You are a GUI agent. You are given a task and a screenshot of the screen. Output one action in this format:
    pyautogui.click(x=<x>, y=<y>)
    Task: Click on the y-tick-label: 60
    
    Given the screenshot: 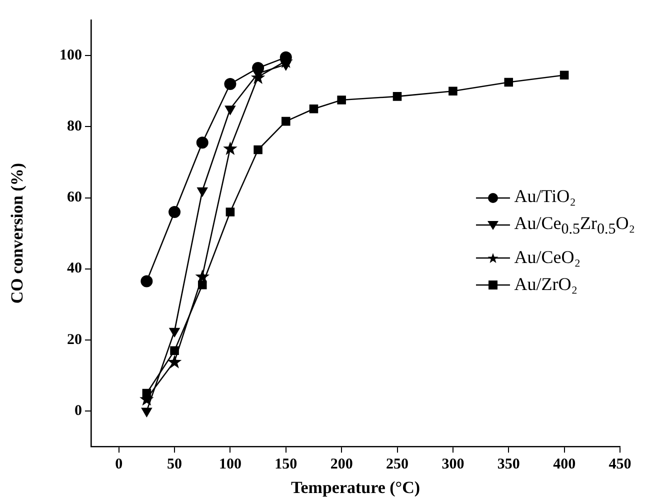 What is the action you would take?
    pyautogui.click(x=74, y=198)
    